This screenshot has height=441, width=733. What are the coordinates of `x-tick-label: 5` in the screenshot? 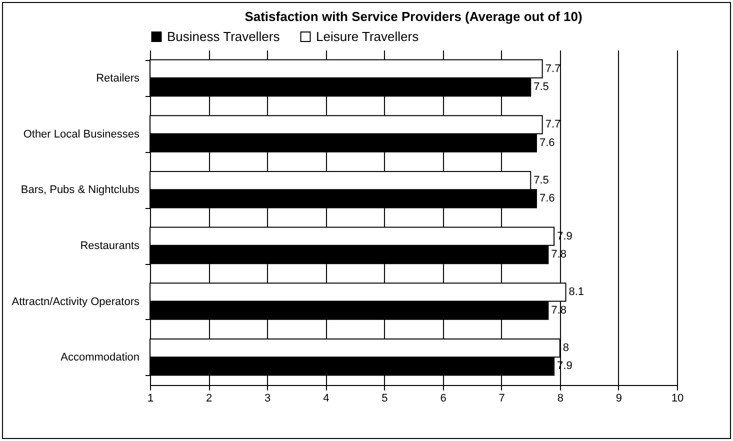 It's located at (385, 398).